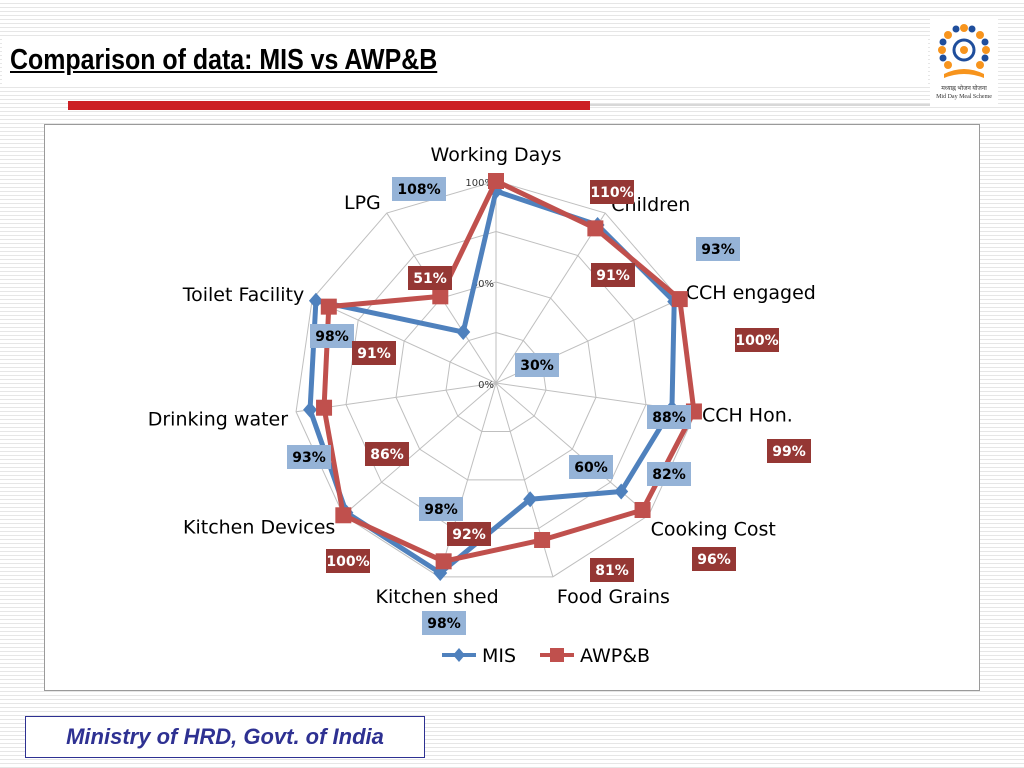 The image size is (1024, 768). I want to click on category-label: Toilet Facility, so click(243, 295).